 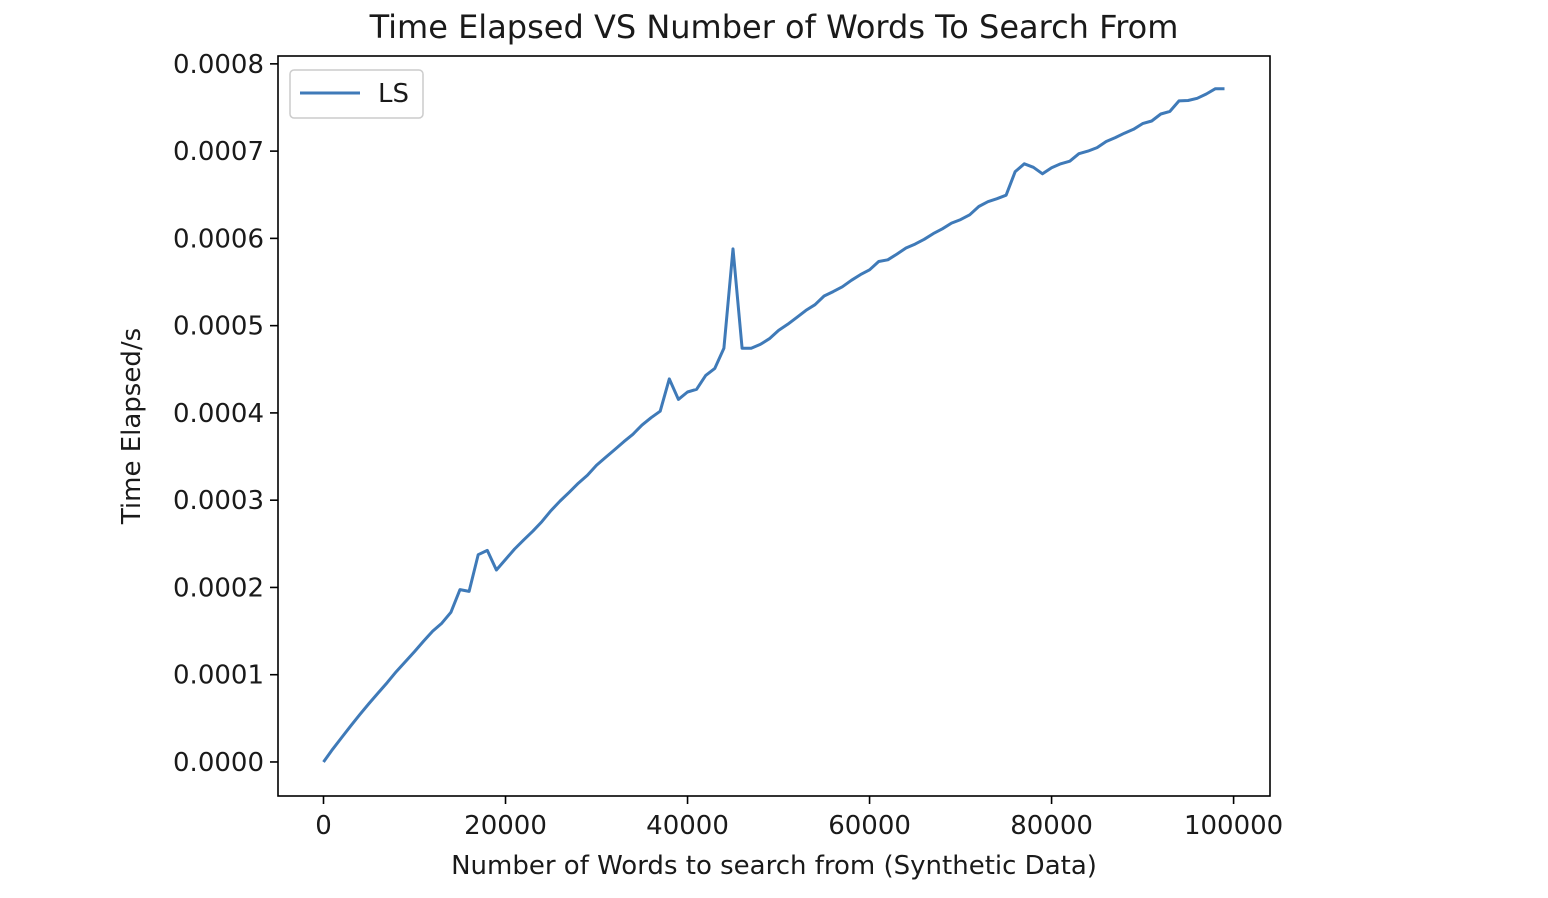 What do you see at coordinates (132, 426) in the screenshot?
I see `y-axis-label: Time Elapsed/s` at bounding box center [132, 426].